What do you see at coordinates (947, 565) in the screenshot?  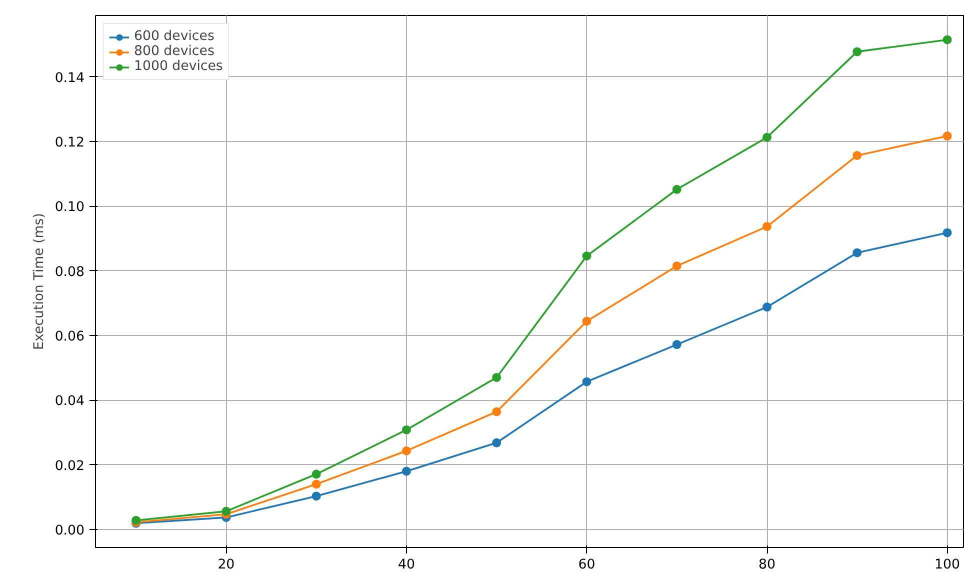 I see `x-tick-label: 100` at bounding box center [947, 565].